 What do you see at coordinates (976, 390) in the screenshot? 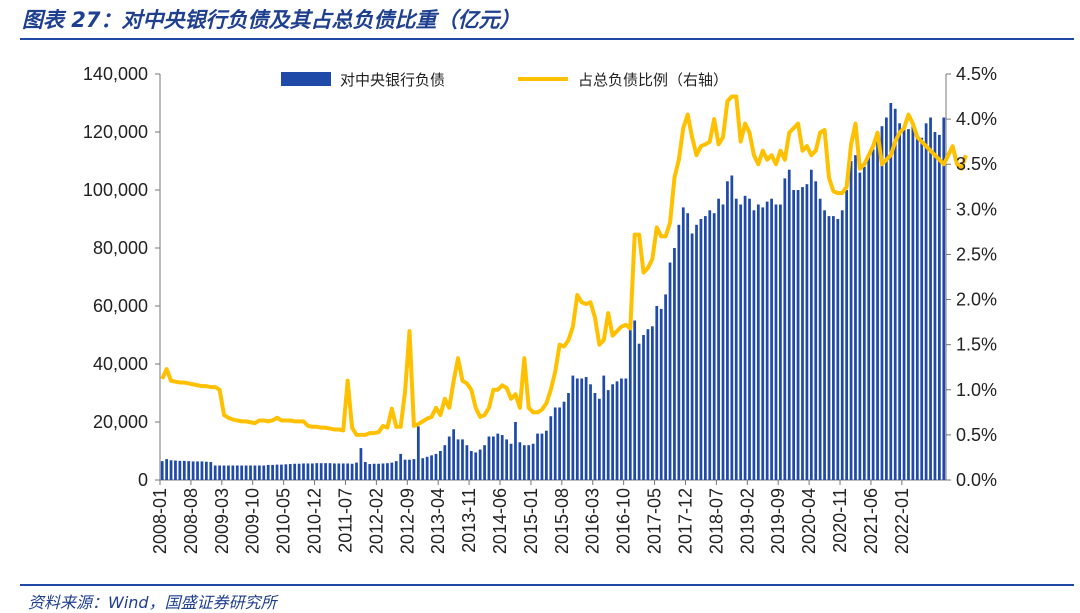
I see `y-right-tick-label: 1.0%` at bounding box center [976, 390].